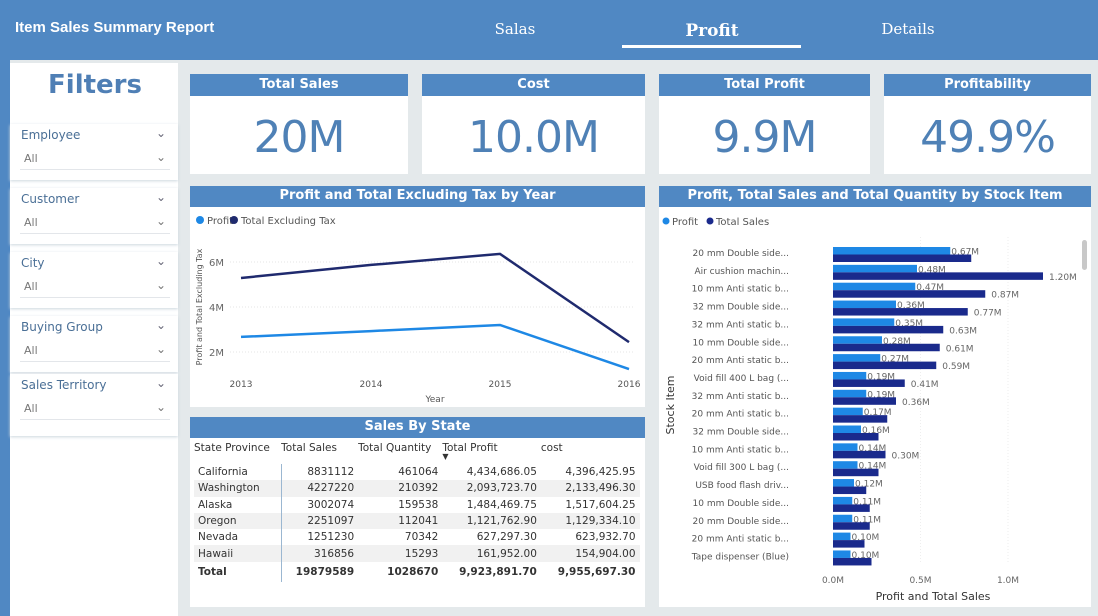  What do you see at coordinates (299, 137) in the screenshot?
I see `kpi-value: 20M` at bounding box center [299, 137].